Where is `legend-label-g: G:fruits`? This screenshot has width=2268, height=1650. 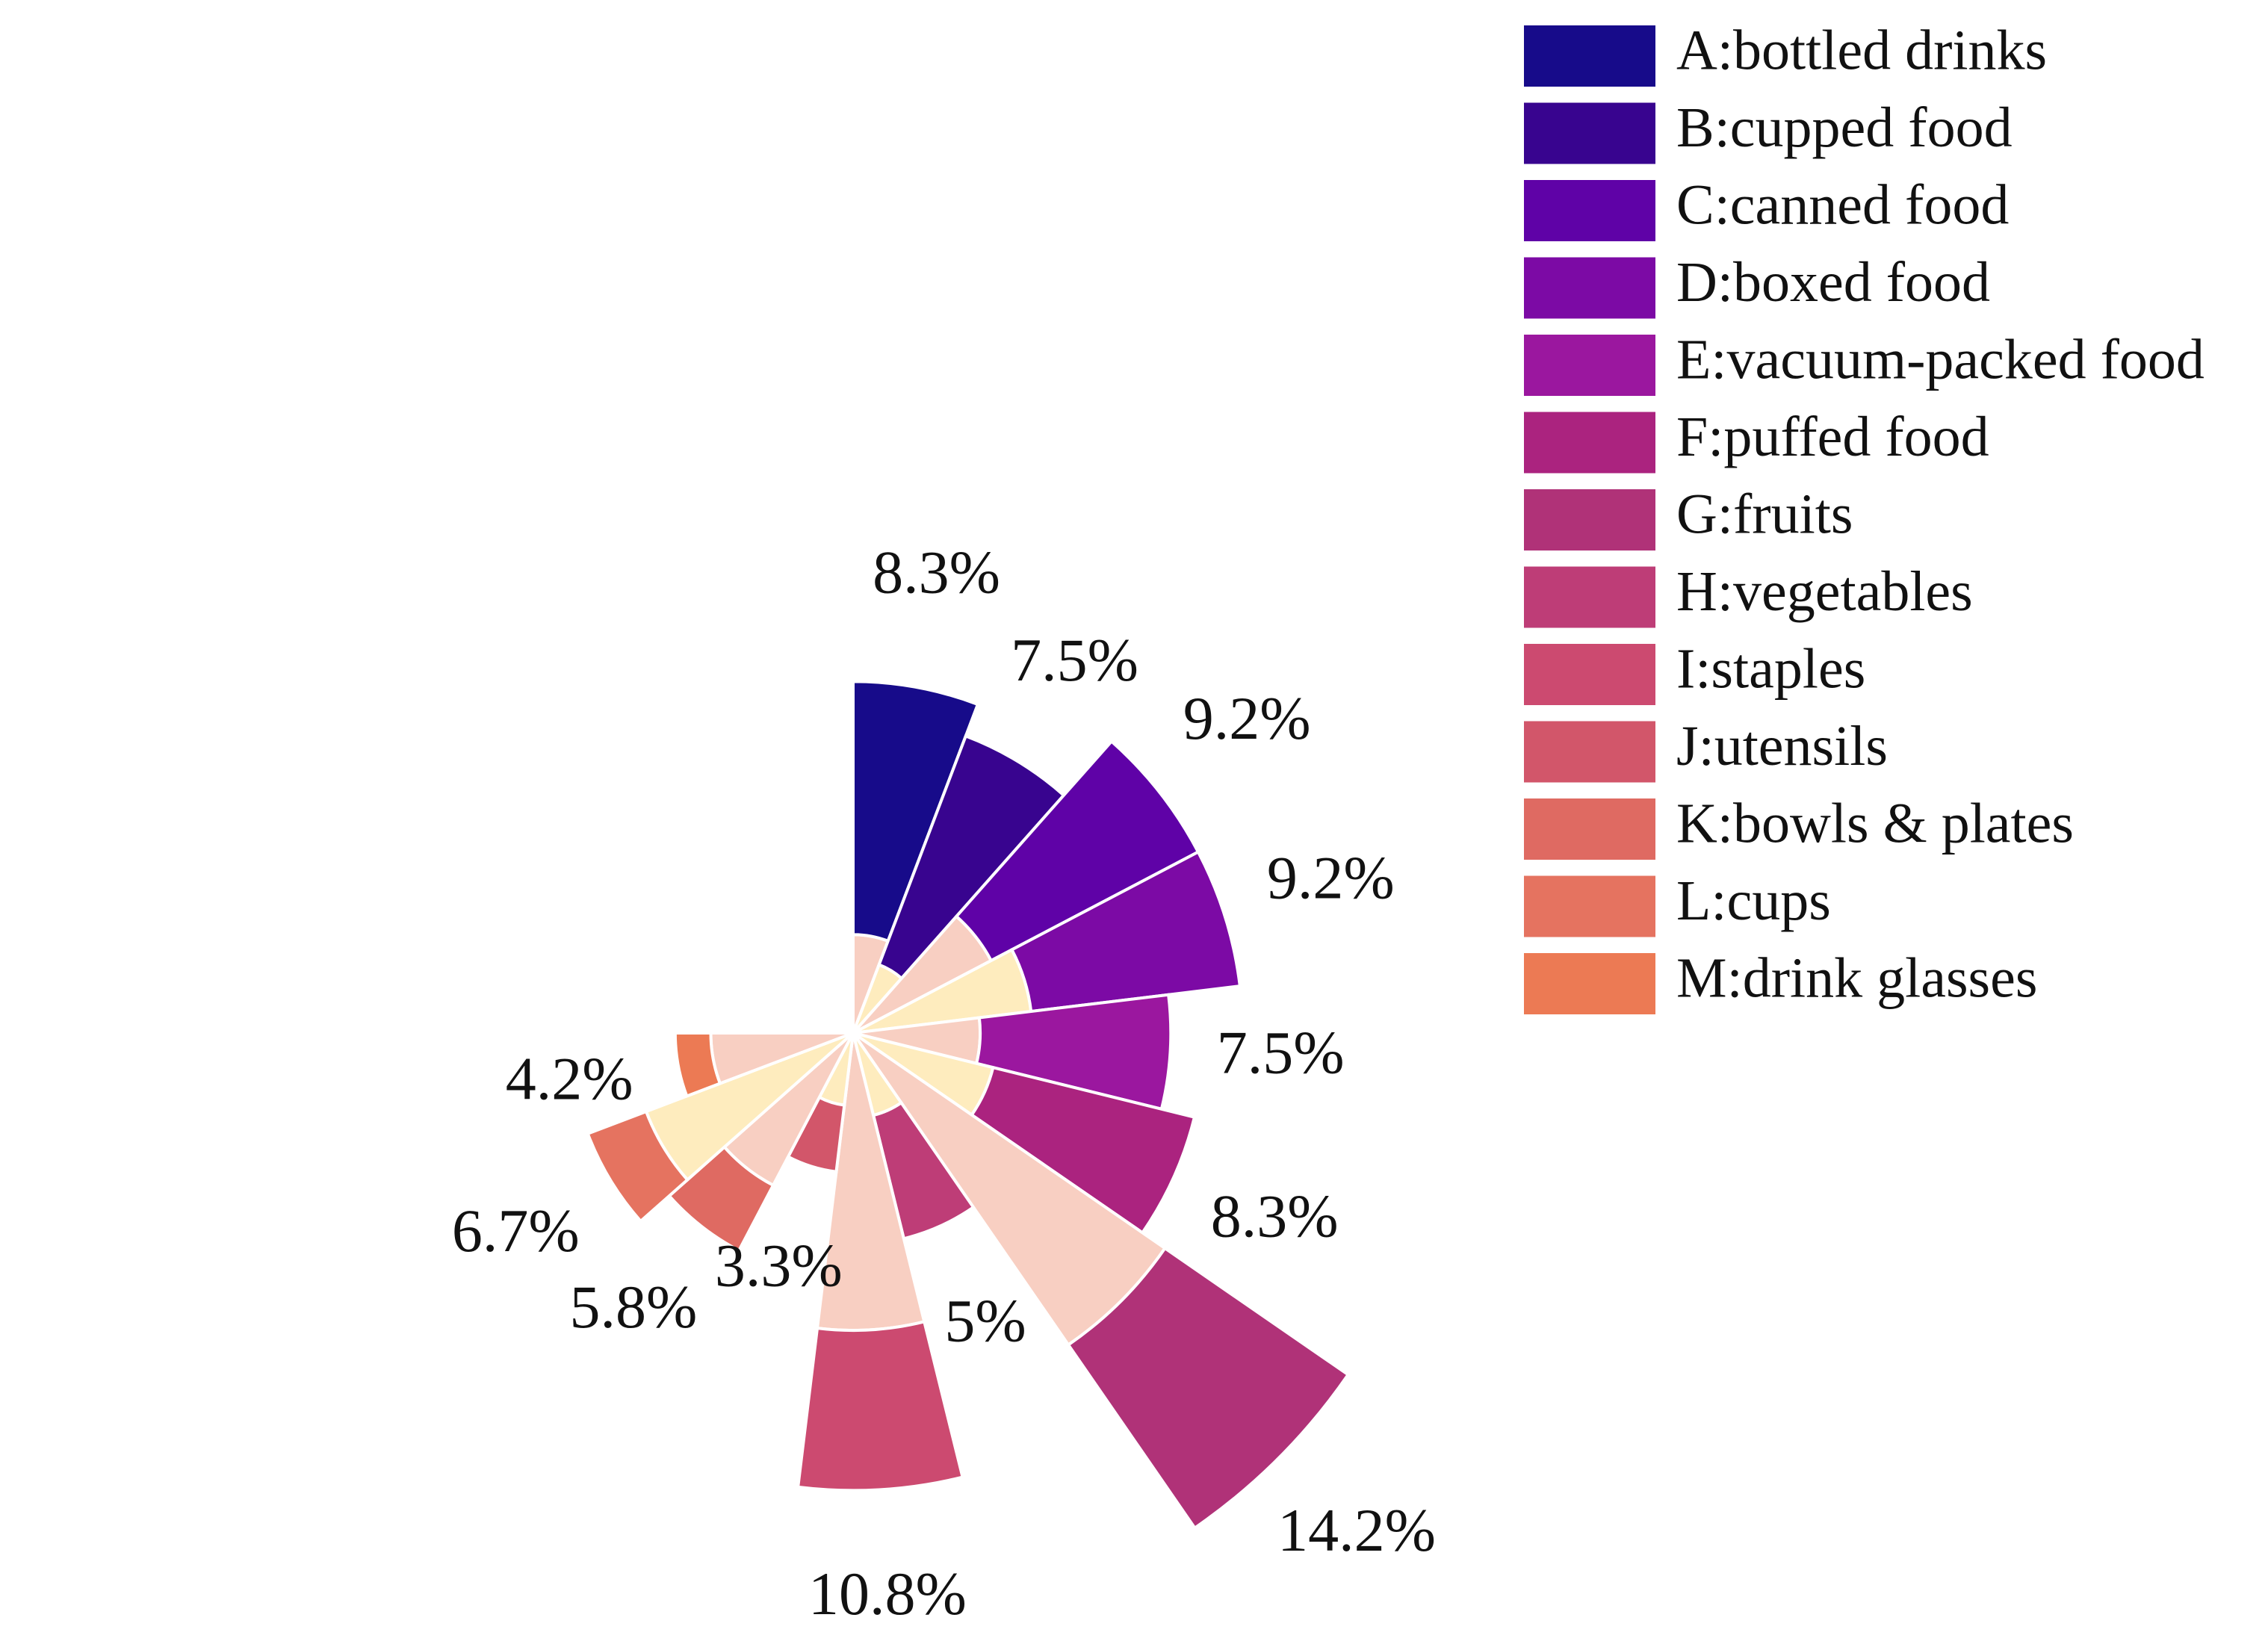 legend-label-g: G:fruits is located at coordinates (1764, 514).